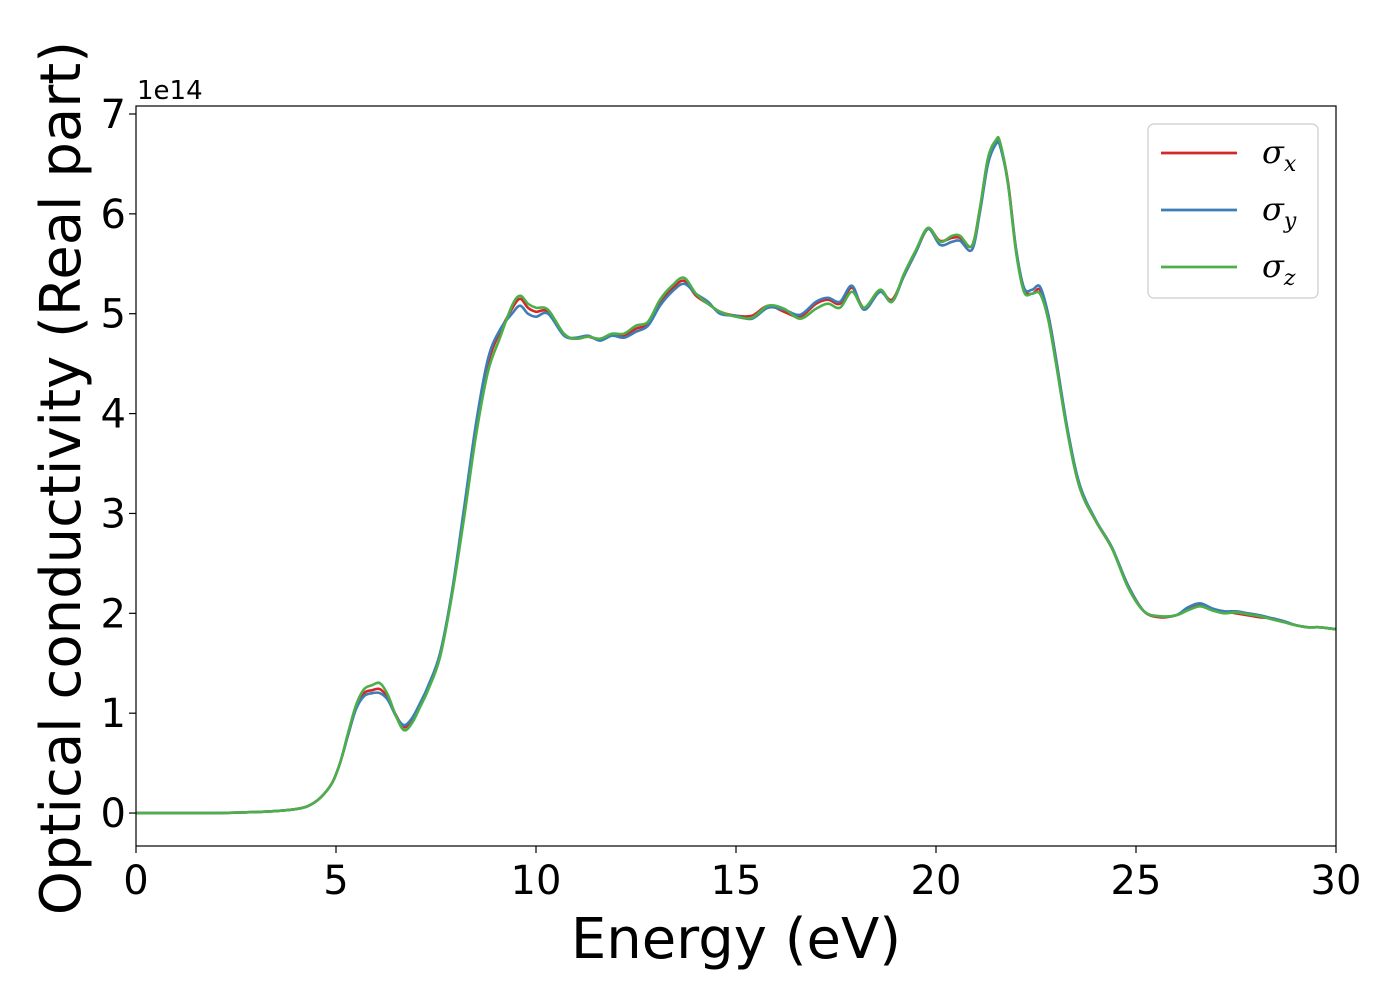  What do you see at coordinates (61, 478) in the screenshot?
I see `y-axis-title: Optical conductivity (Real part)` at bounding box center [61, 478].